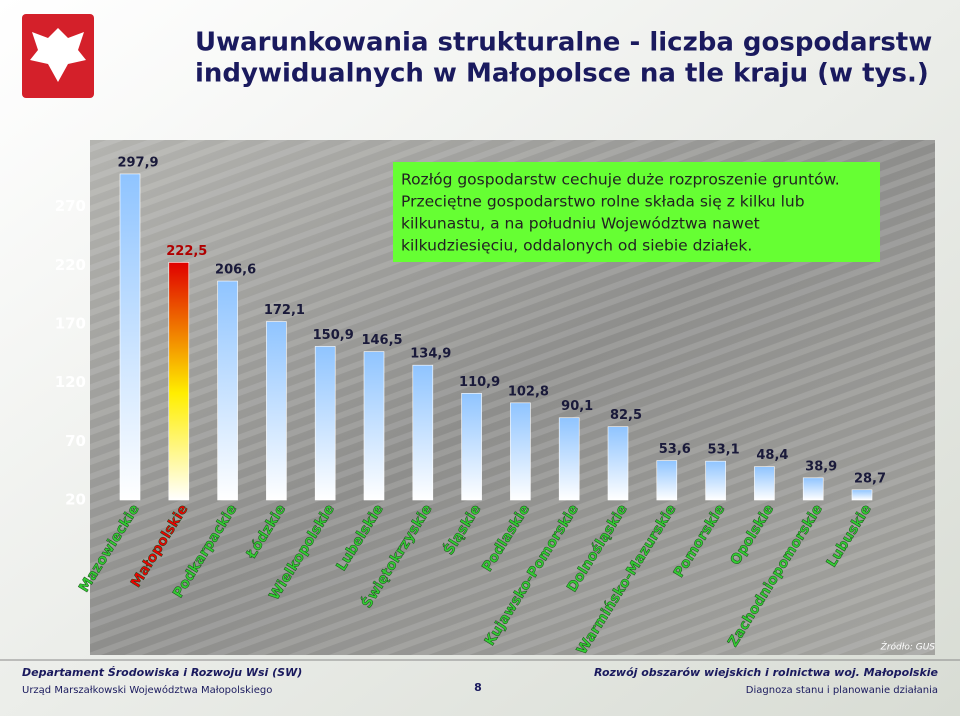  What do you see at coordinates (821, 466) in the screenshot?
I see `value-label: 38,9` at bounding box center [821, 466].